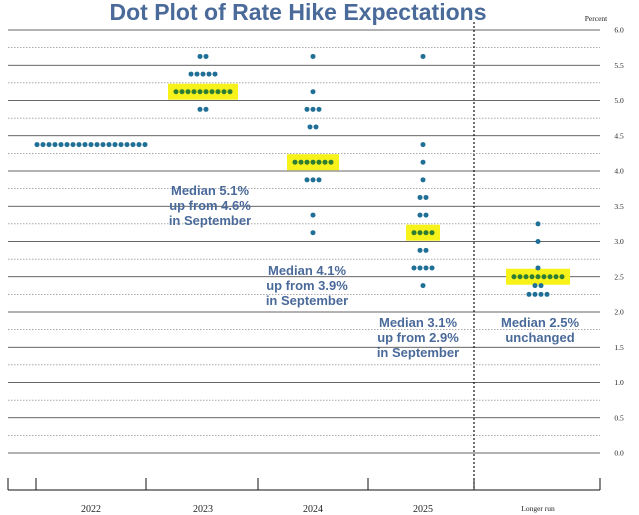 The height and width of the screenshot is (515, 639). What do you see at coordinates (418, 337) in the screenshot?
I see `annotation-text: up from 2.9%` at bounding box center [418, 337].